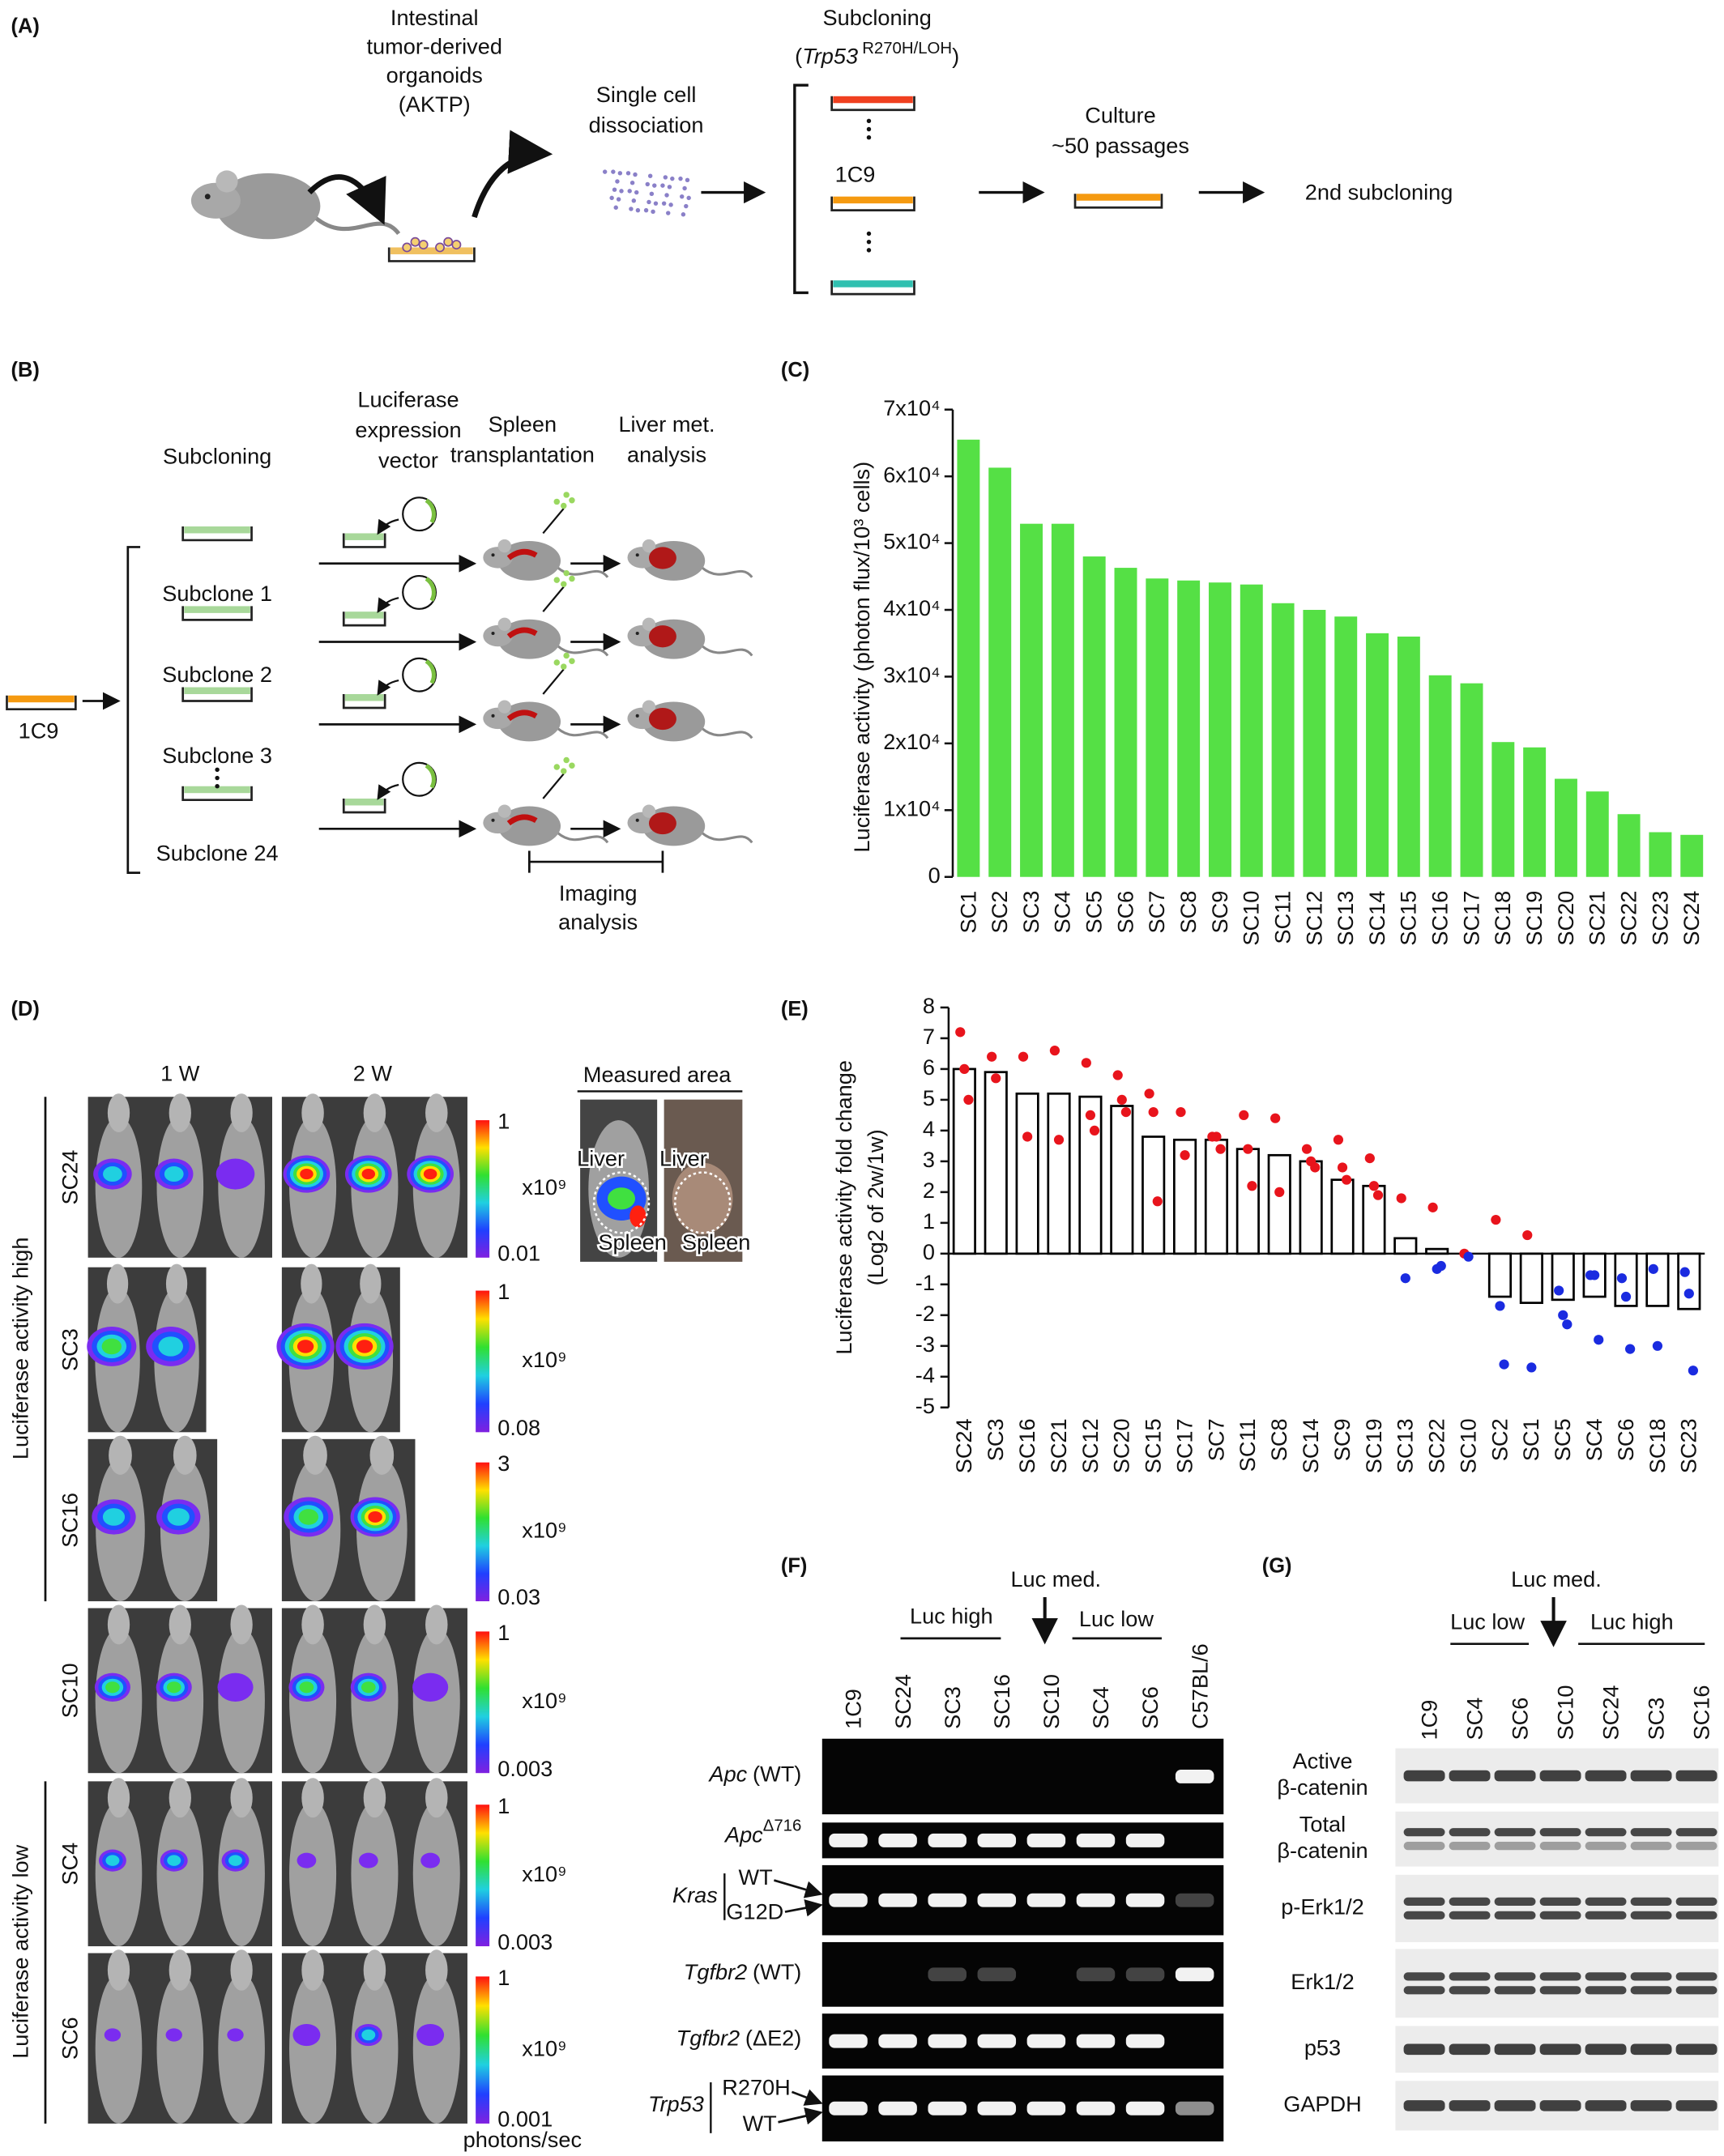 The width and height of the screenshot is (1724, 2156). I want to click on label: organoids, so click(434, 74).